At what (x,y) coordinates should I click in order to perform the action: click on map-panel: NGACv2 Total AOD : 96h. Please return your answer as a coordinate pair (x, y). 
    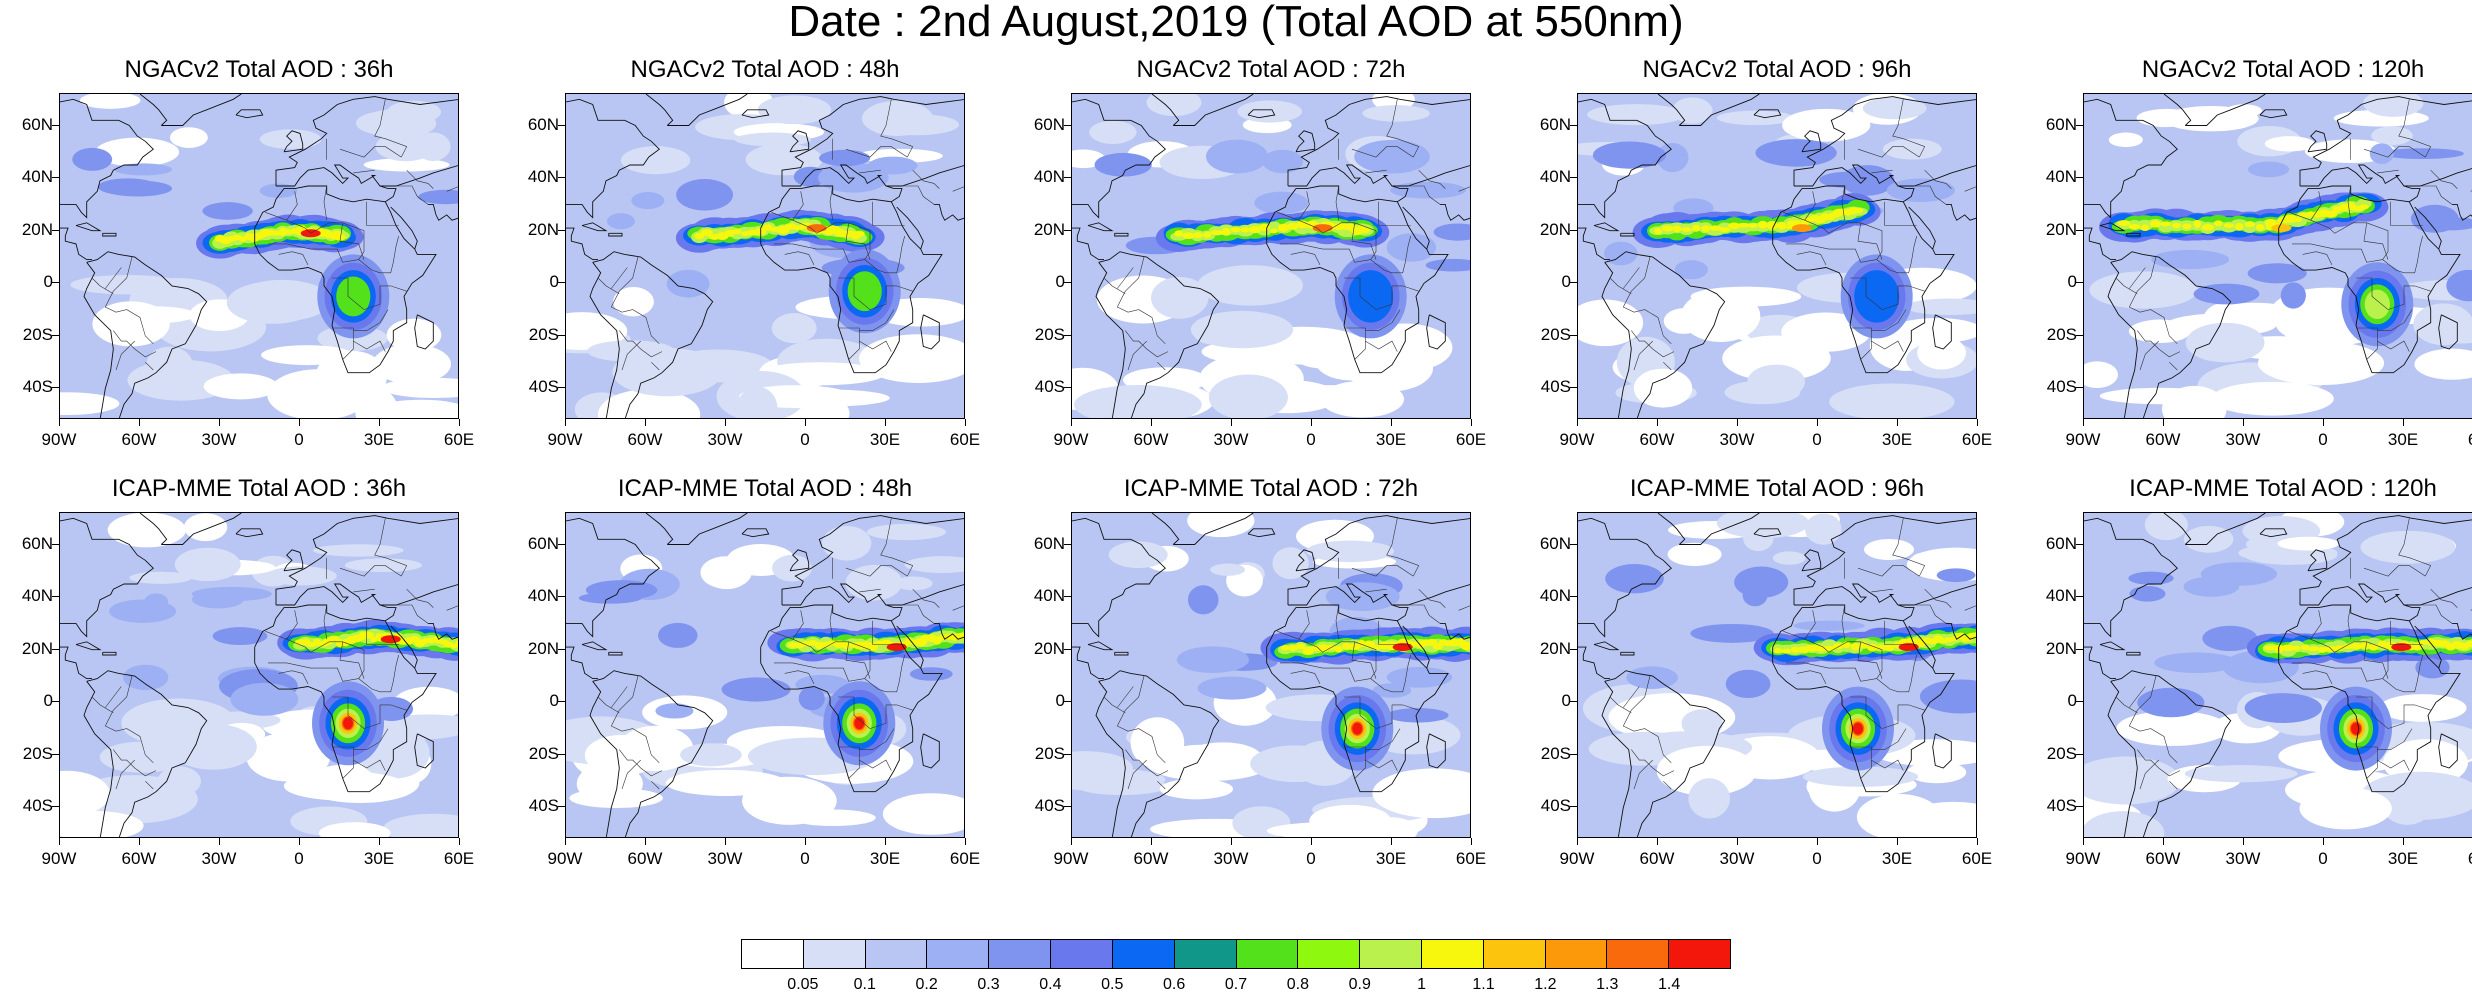
    Looking at the image, I should click on (1777, 238).